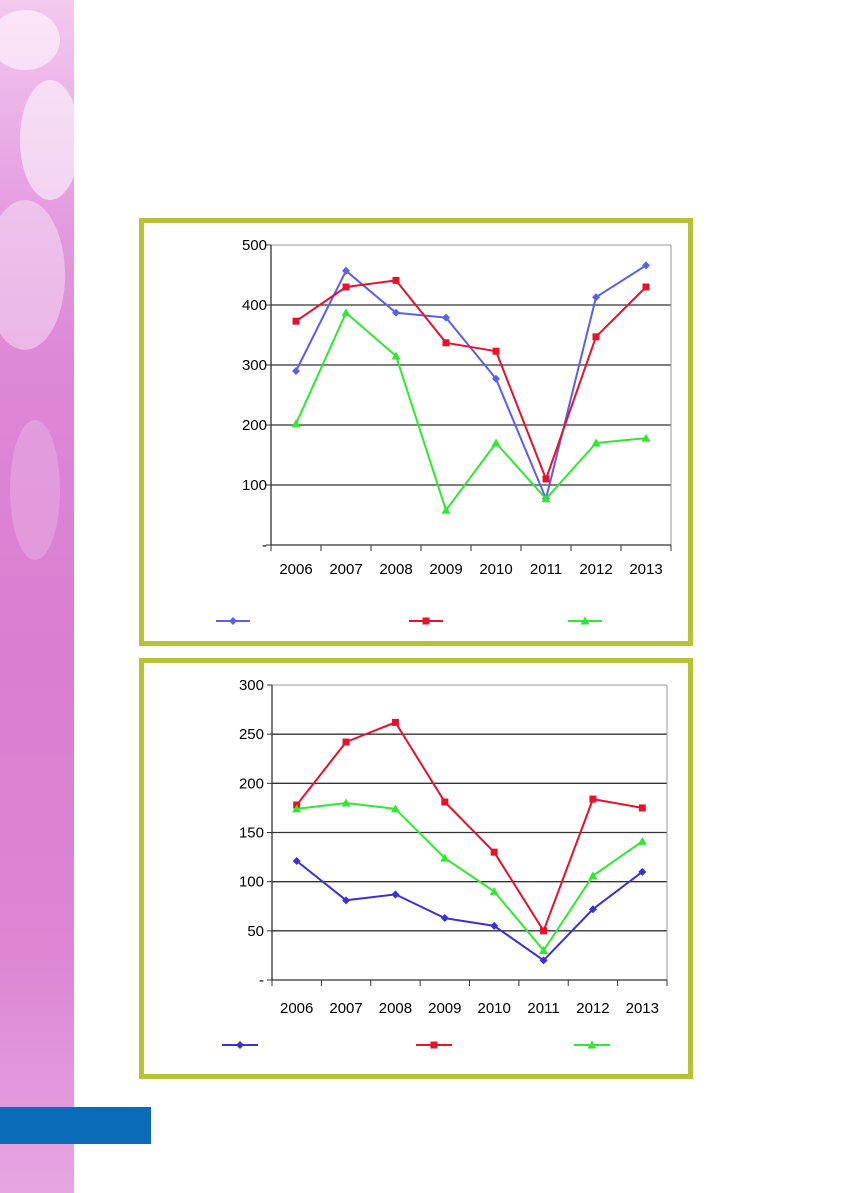 The width and height of the screenshot is (847, 1193). I want to click on y-tick-label: 400, so click(254, 305).